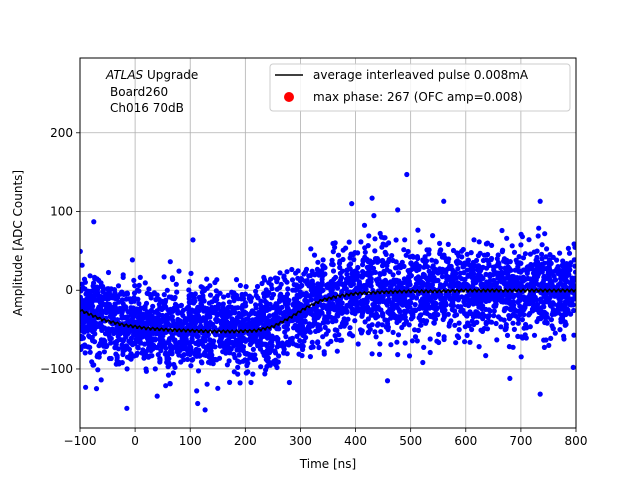  Describe the element at coordinates (190, 441) in the screenshot. I see `x-tick-label: 100` at that location.